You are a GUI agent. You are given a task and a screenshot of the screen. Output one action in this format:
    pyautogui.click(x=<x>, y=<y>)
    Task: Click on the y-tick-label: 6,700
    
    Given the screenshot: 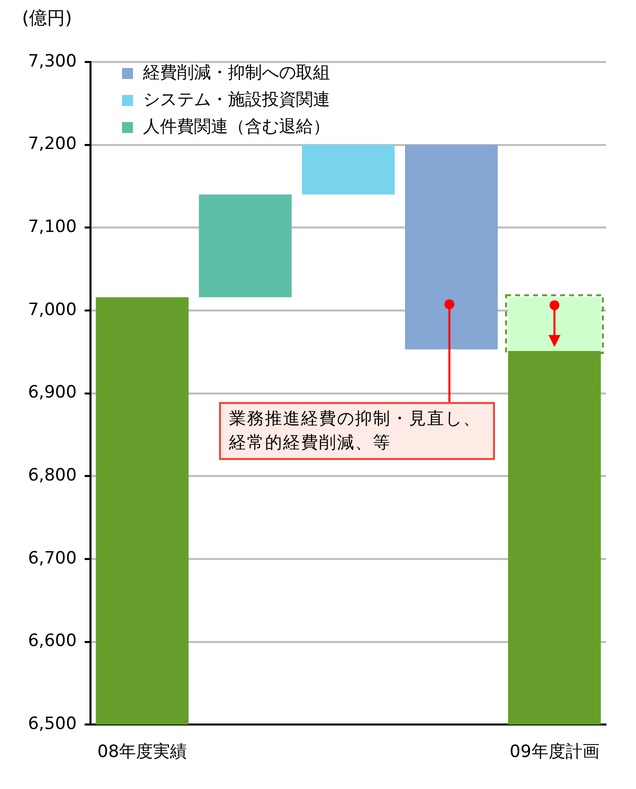 What is the action you would take?
    pyautogui.click(x=52, y=558)
    